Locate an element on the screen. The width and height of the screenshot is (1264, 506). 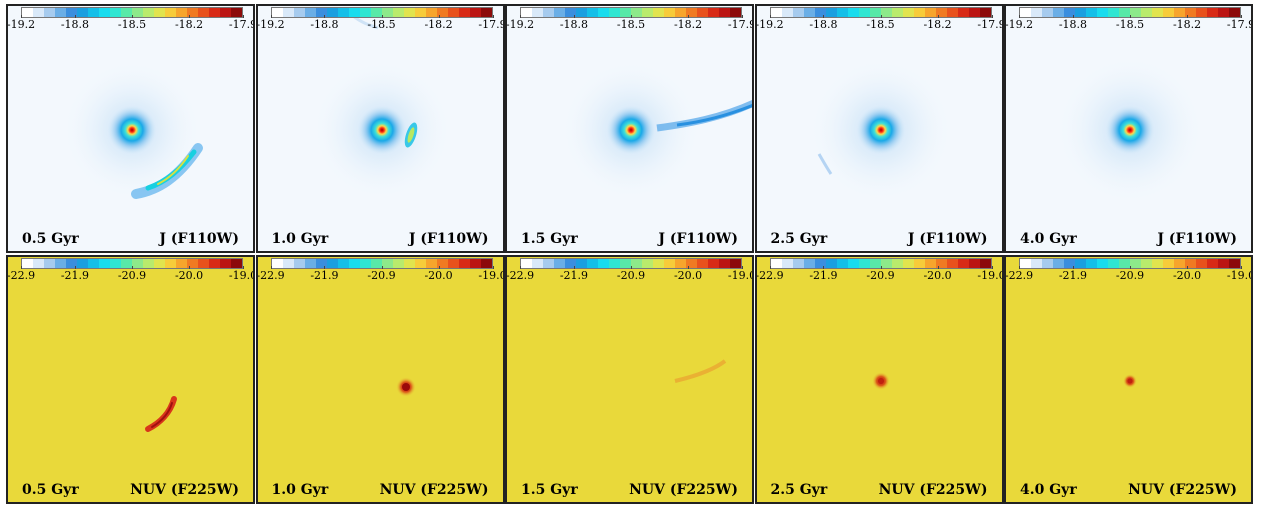
colorbar-ticks: -19.2 -18.8 -18.5 -18.2 -17.9 is located at coordinates (1128, 26).